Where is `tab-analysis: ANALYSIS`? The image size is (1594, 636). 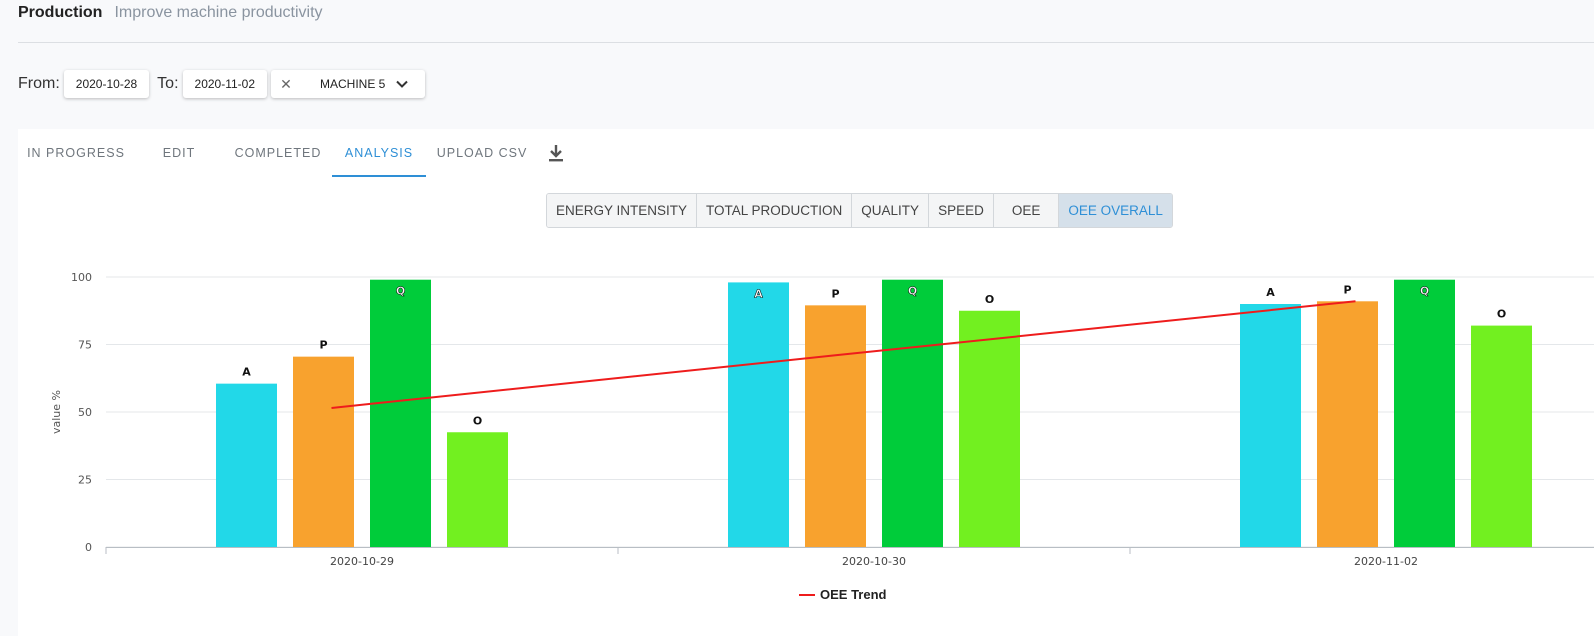 tab-analysis: ANALYSIS is located at coordinates (379, 153).